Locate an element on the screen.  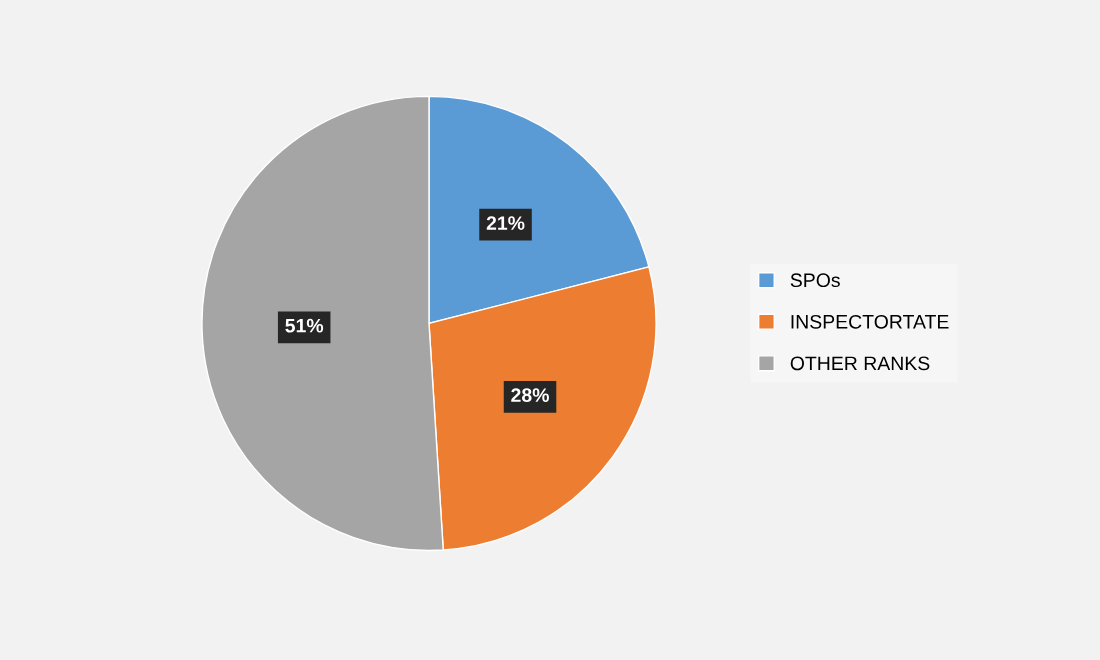
legend-label: OTHER RANKS is located at coordinates (860, 363).